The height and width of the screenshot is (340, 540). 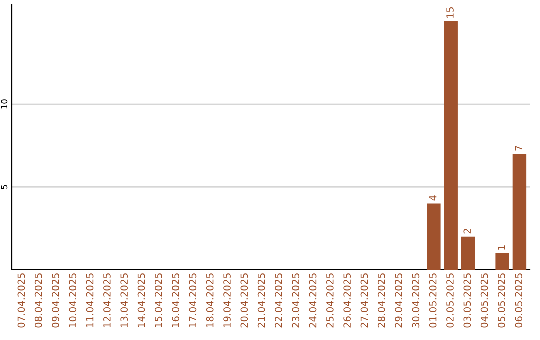 I want to click on y-tick-label: 5, so click(x=4, y=187).